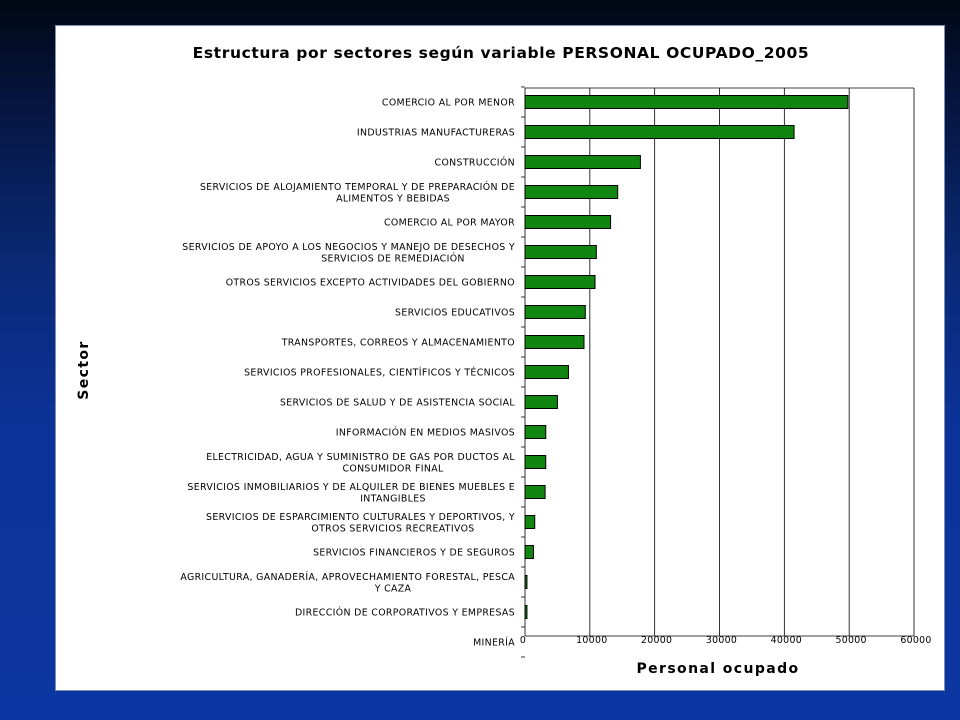 This screenshot has width=960, height=720. Describe the element at coordinates (405, 613) in the screenshot. I see `category-label: DIRECCIÓN DE CORPORATIVOS Y EMPRESAS` at that location.